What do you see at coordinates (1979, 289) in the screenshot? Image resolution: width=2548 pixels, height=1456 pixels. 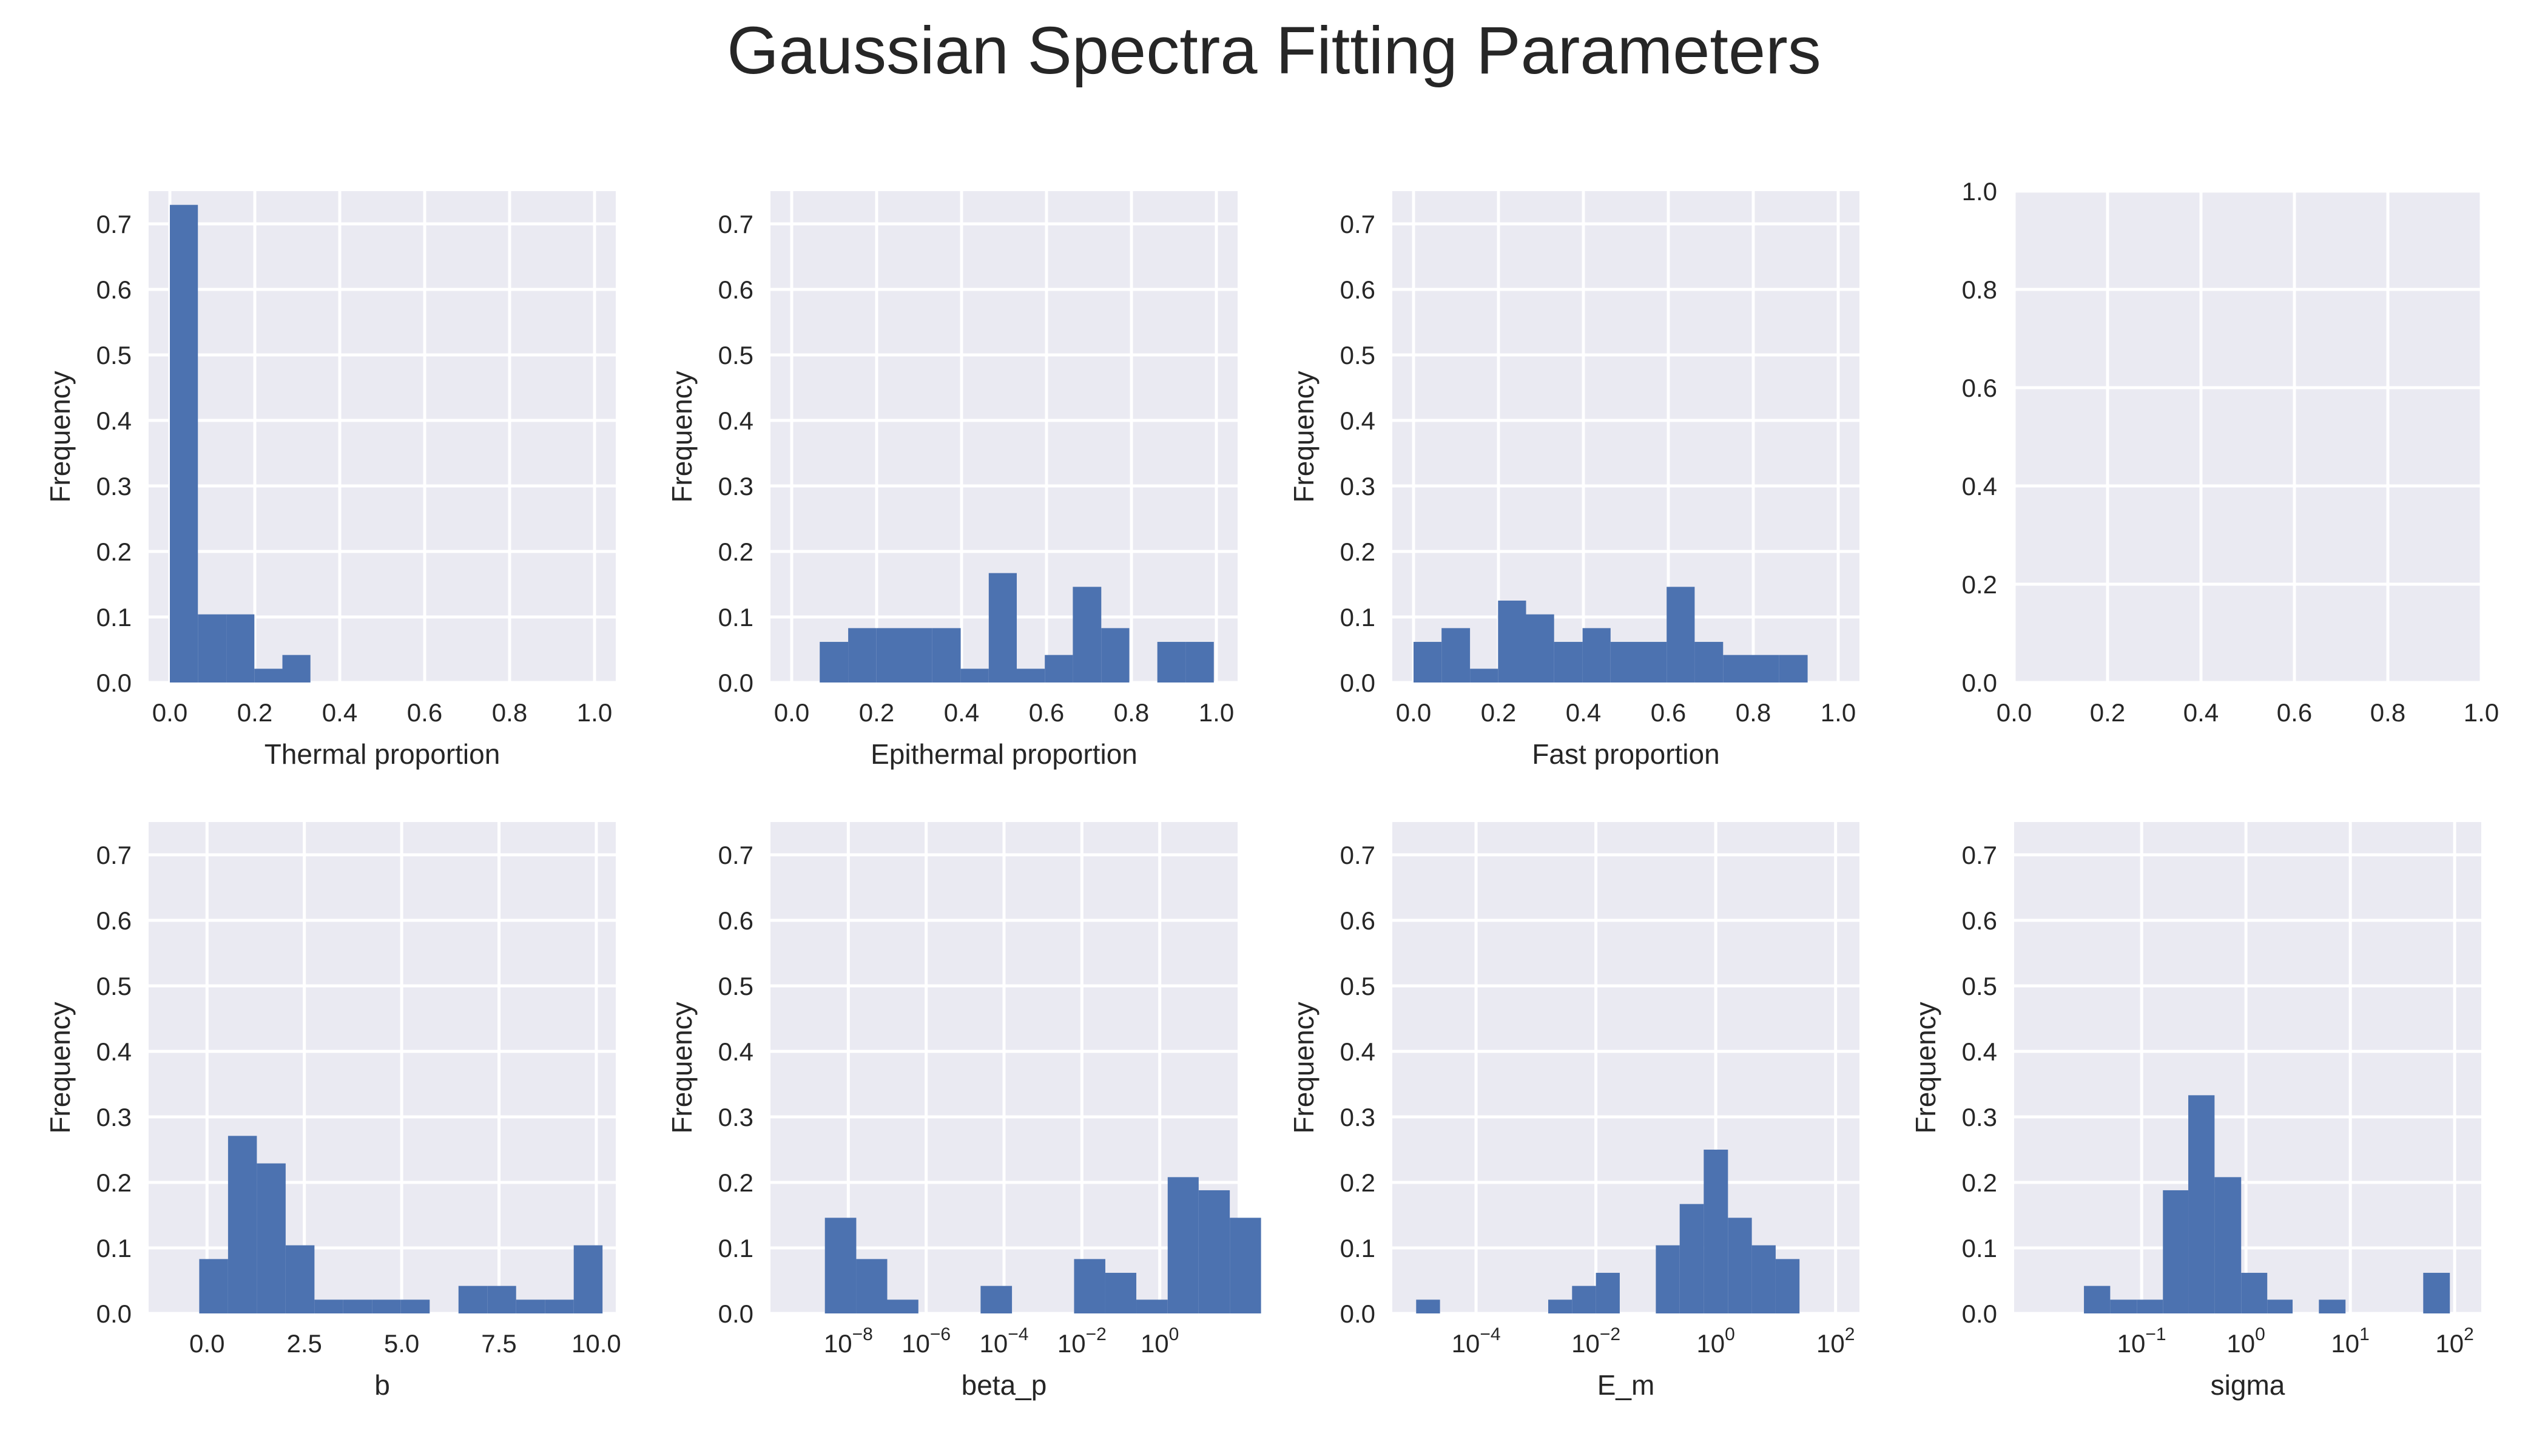 I see `y-tick-label: 0.8` at bounding box center [1979, 289].